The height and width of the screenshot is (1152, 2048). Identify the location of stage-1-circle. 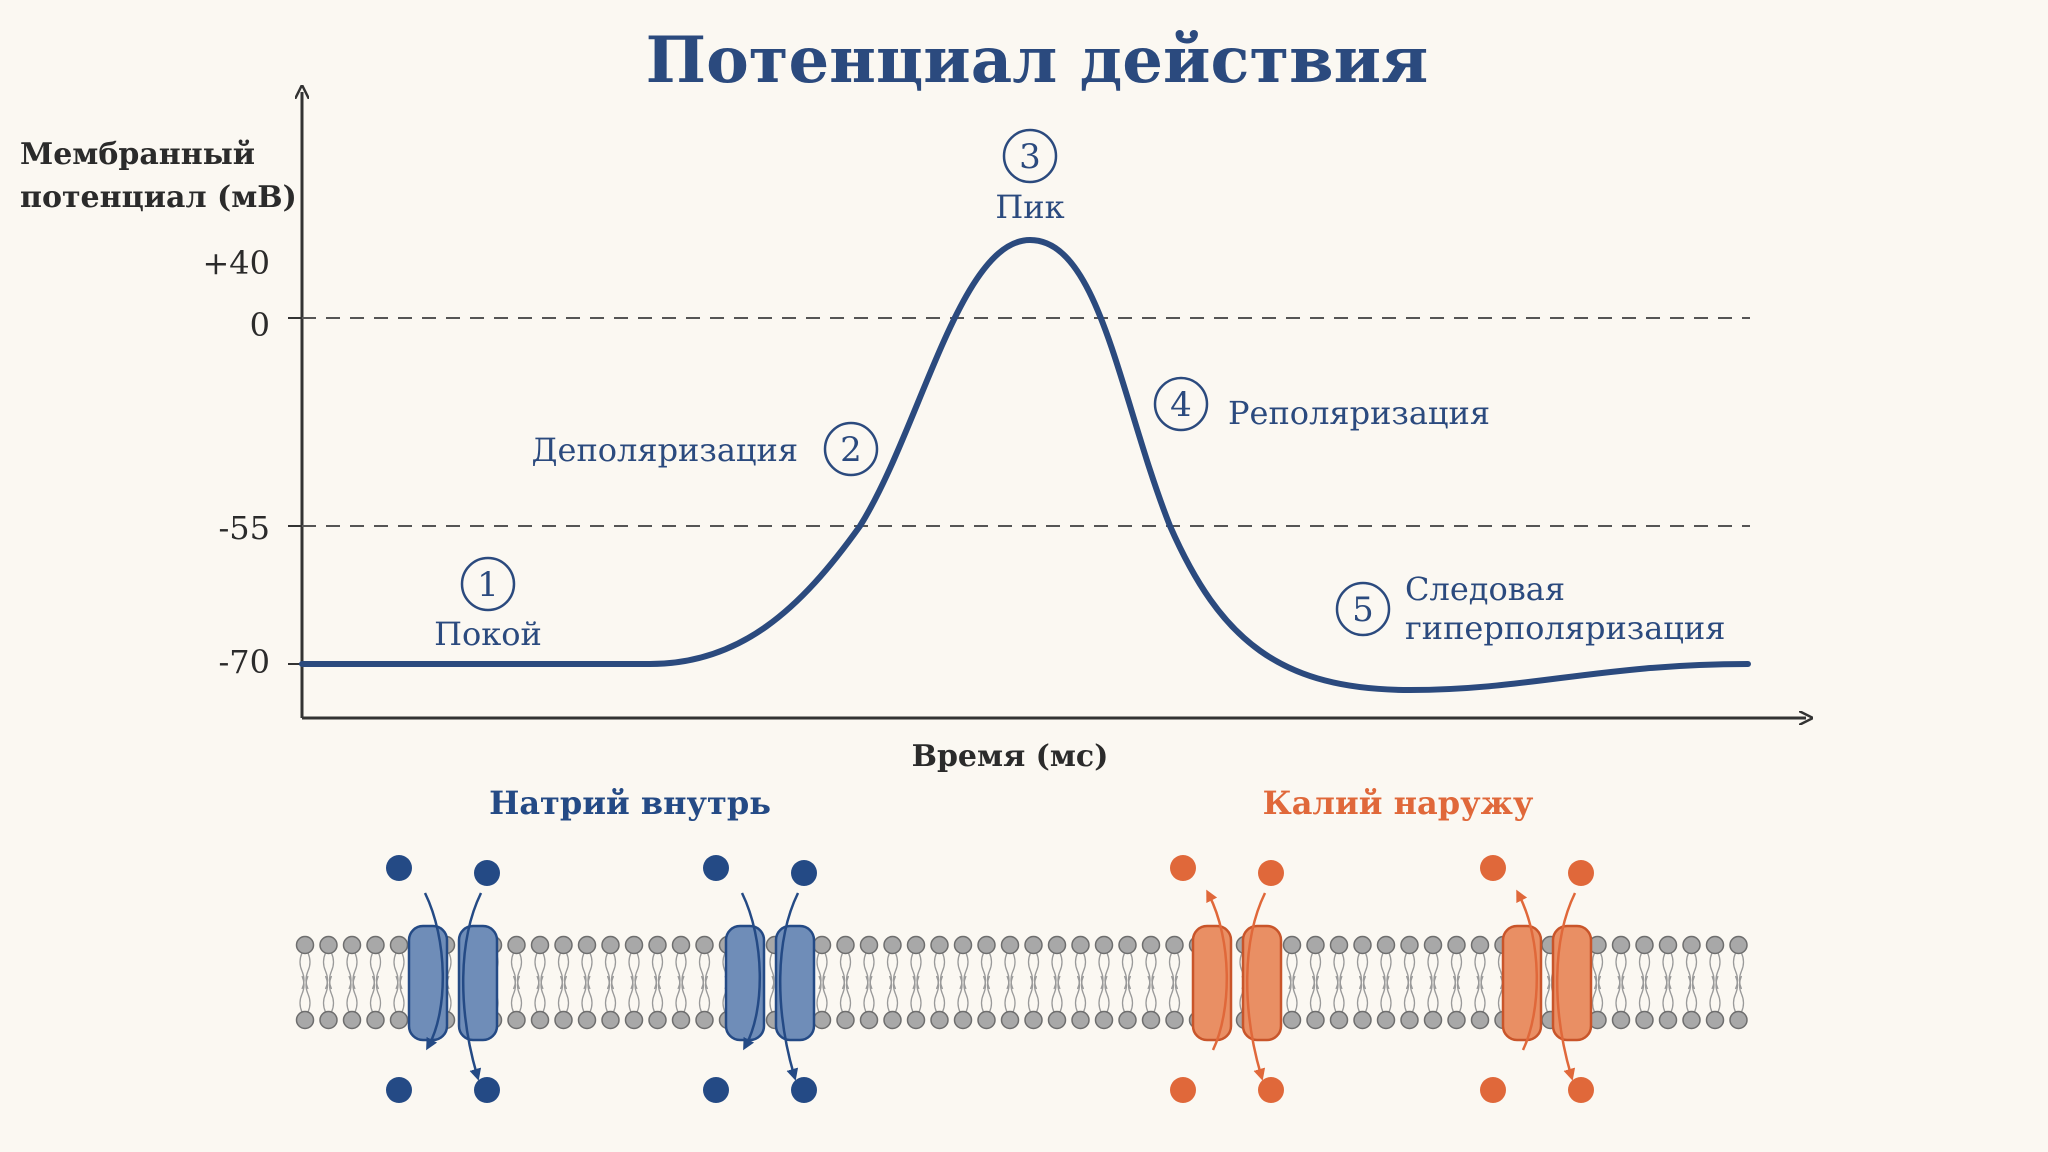
(488, 584).